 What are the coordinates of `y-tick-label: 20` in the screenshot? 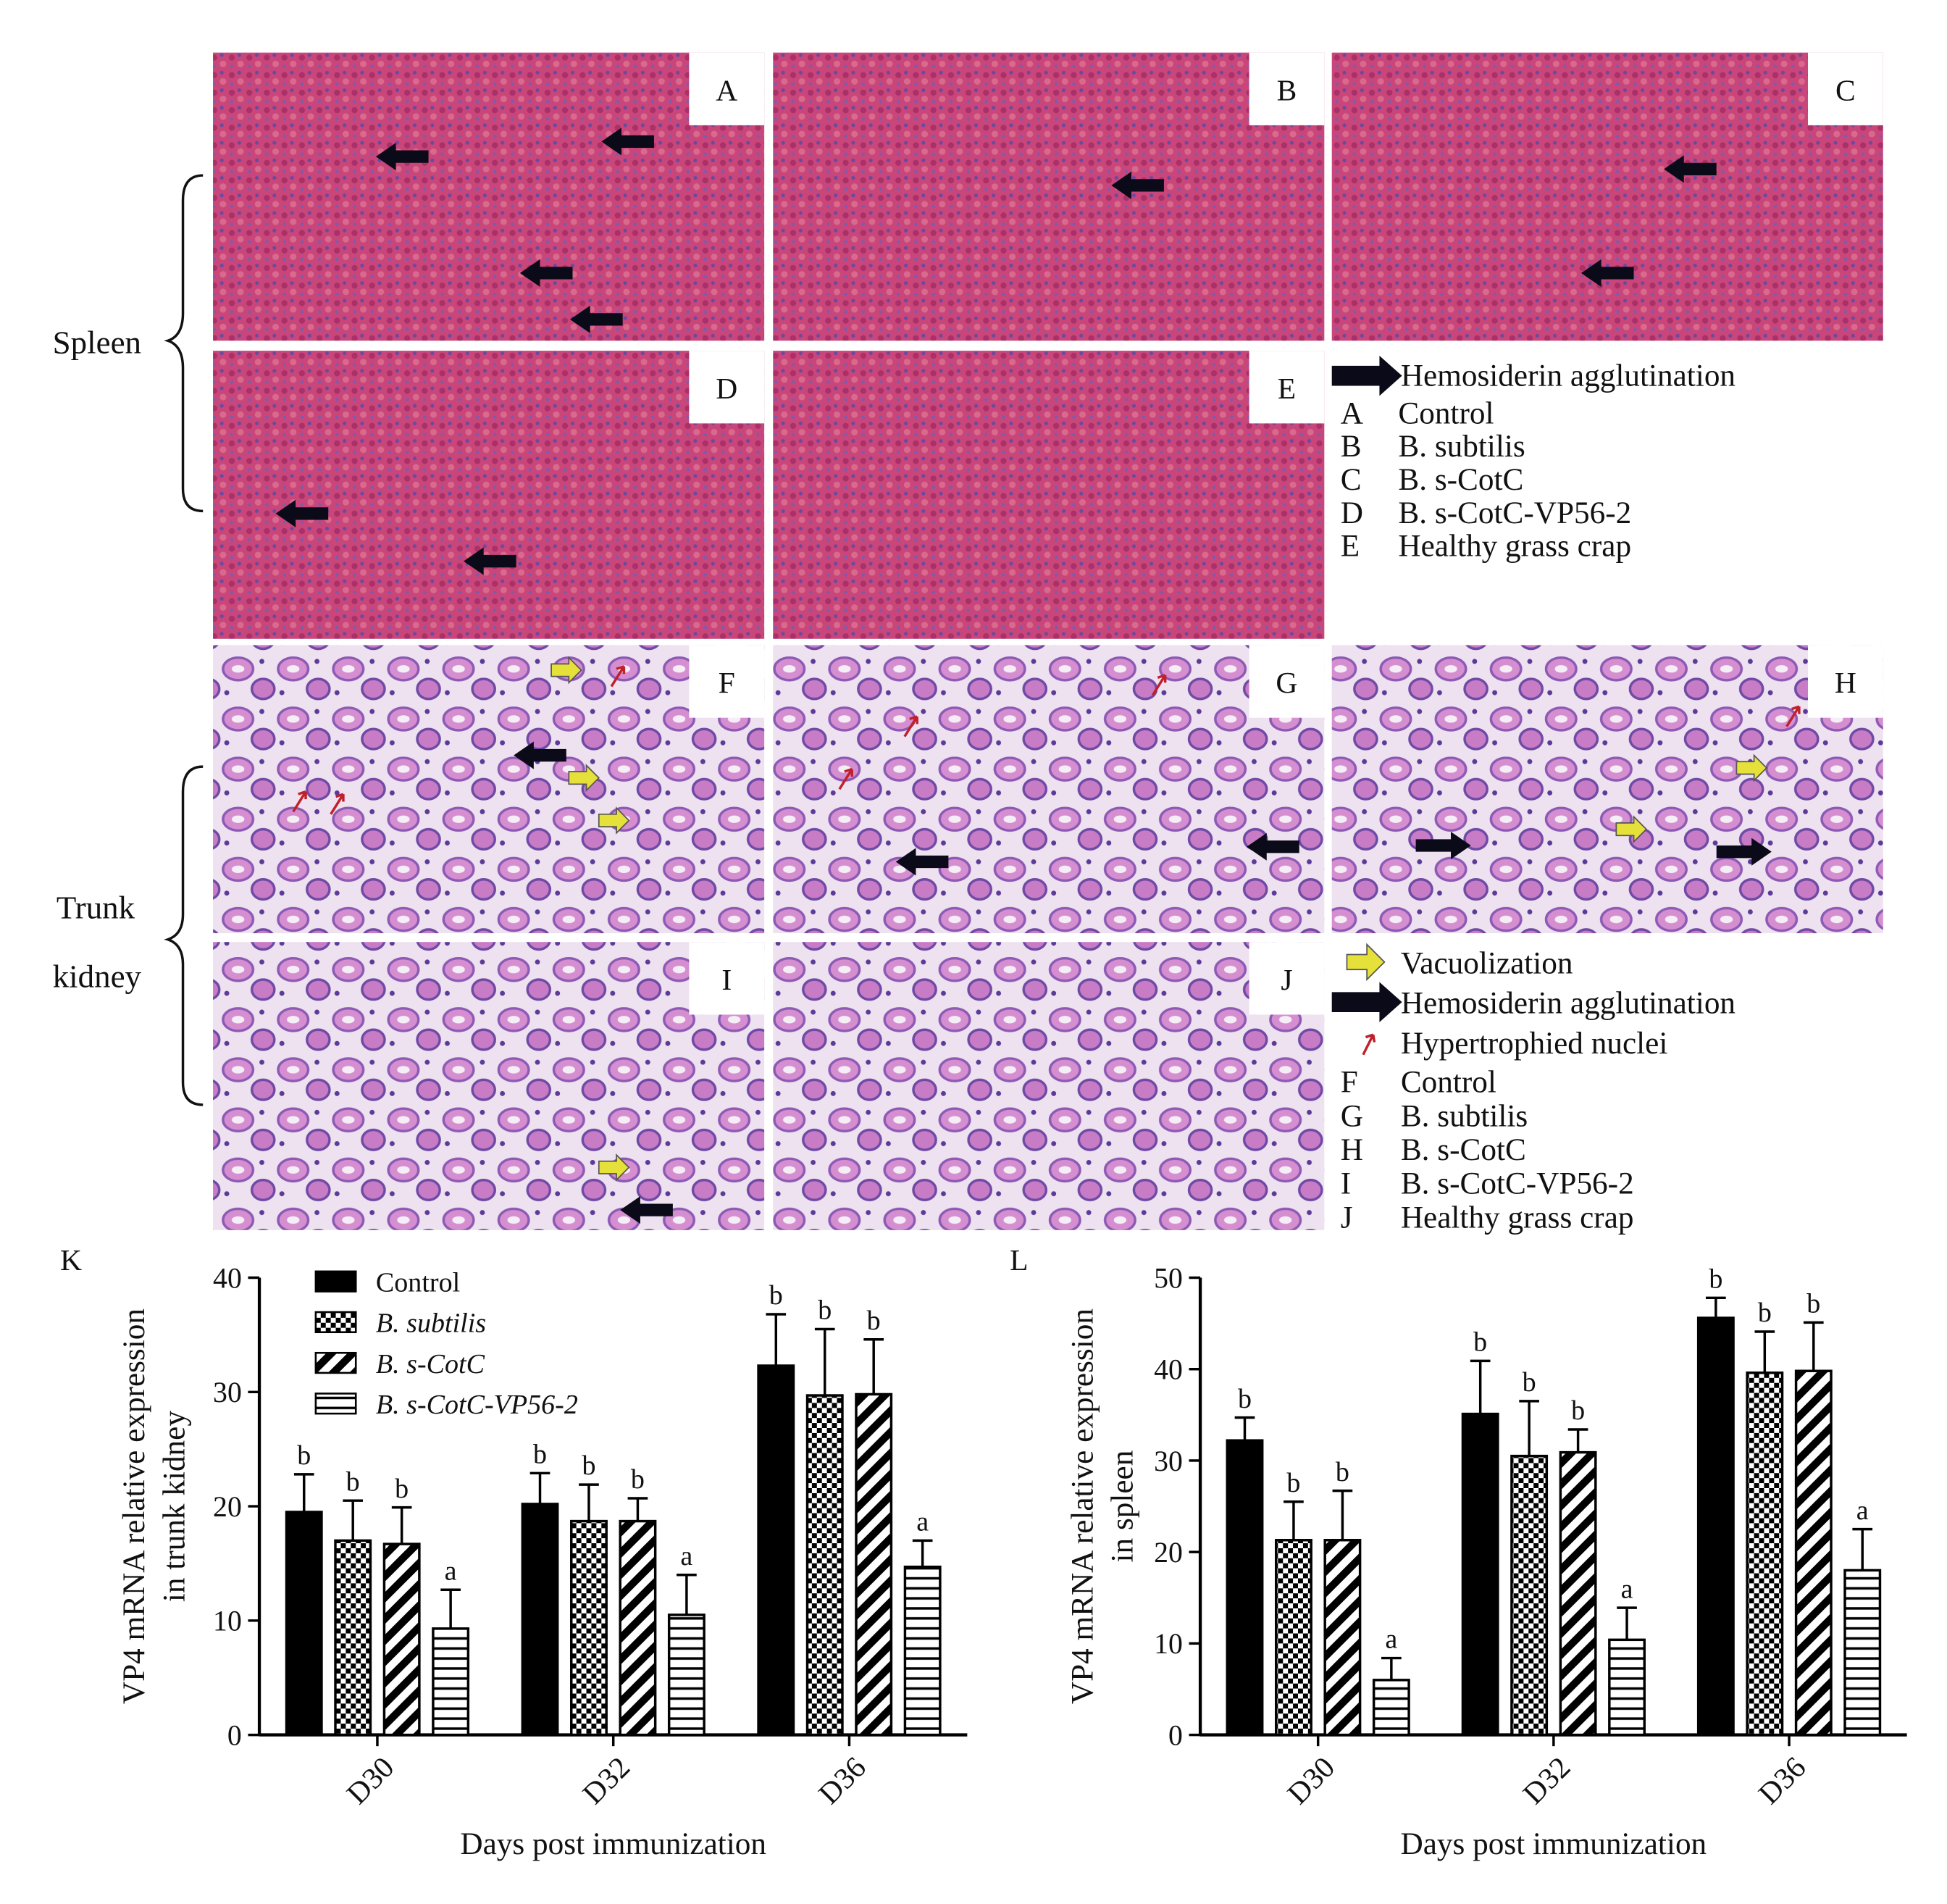 It's located at (227, 1507).